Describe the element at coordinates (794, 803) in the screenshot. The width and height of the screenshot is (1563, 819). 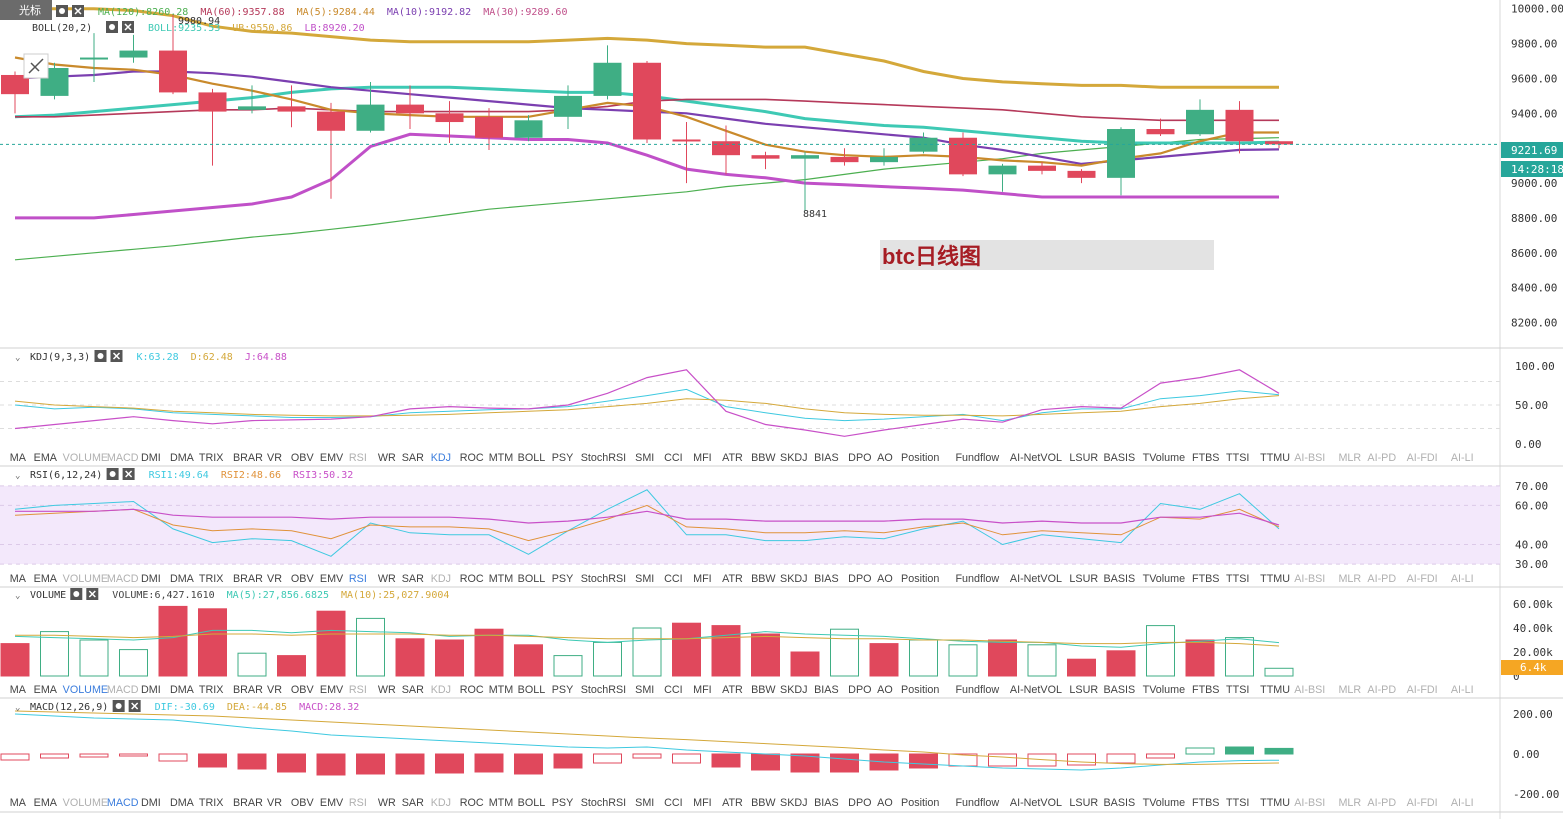
I see `toolbar-item-skdj: SKDJ` at that location.